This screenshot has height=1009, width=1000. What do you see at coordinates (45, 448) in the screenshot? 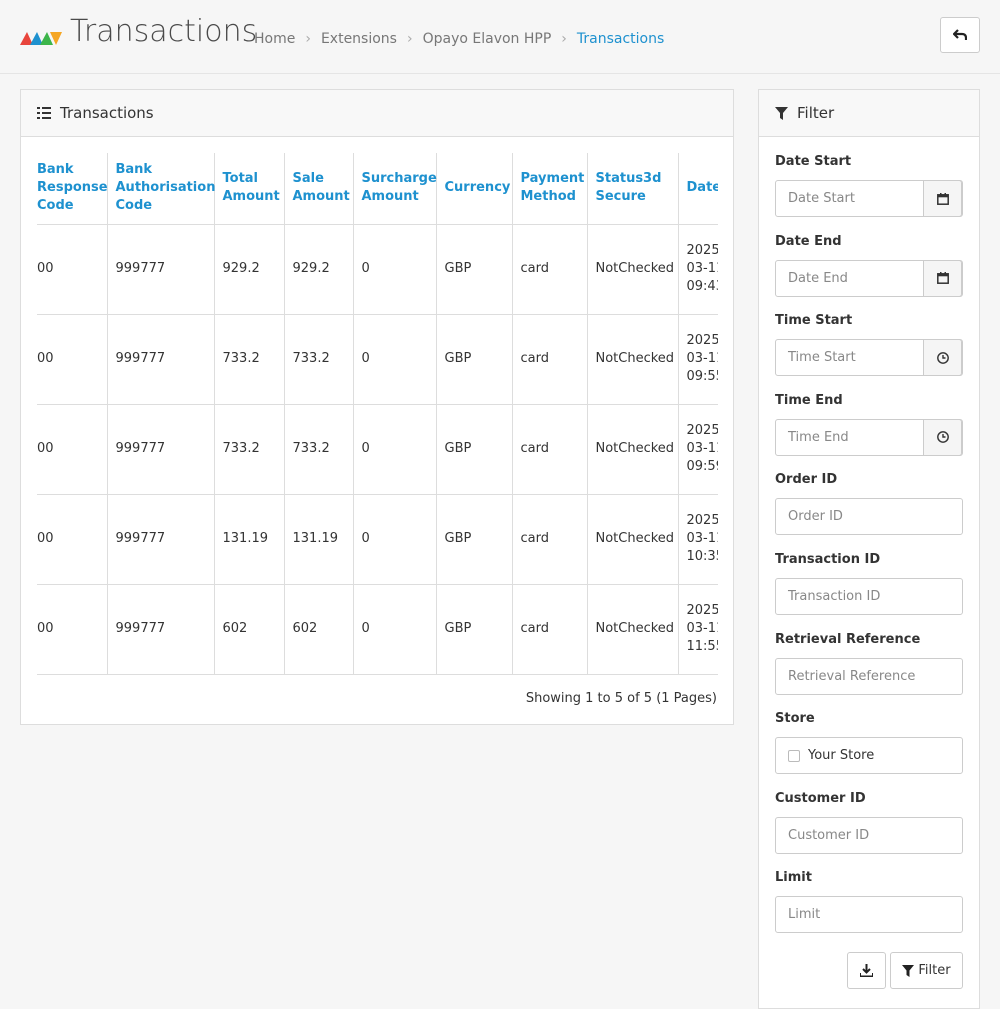
I see `cell-text: 00` at bounding box center [45, 448].